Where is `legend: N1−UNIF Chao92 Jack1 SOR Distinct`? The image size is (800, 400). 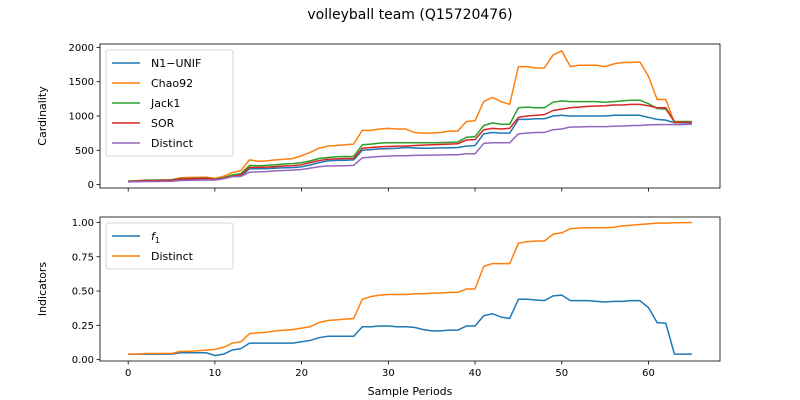 legend: N1−UNIF Chao92 Jack1 SOR Distinct is located at coordinates (169, 103).